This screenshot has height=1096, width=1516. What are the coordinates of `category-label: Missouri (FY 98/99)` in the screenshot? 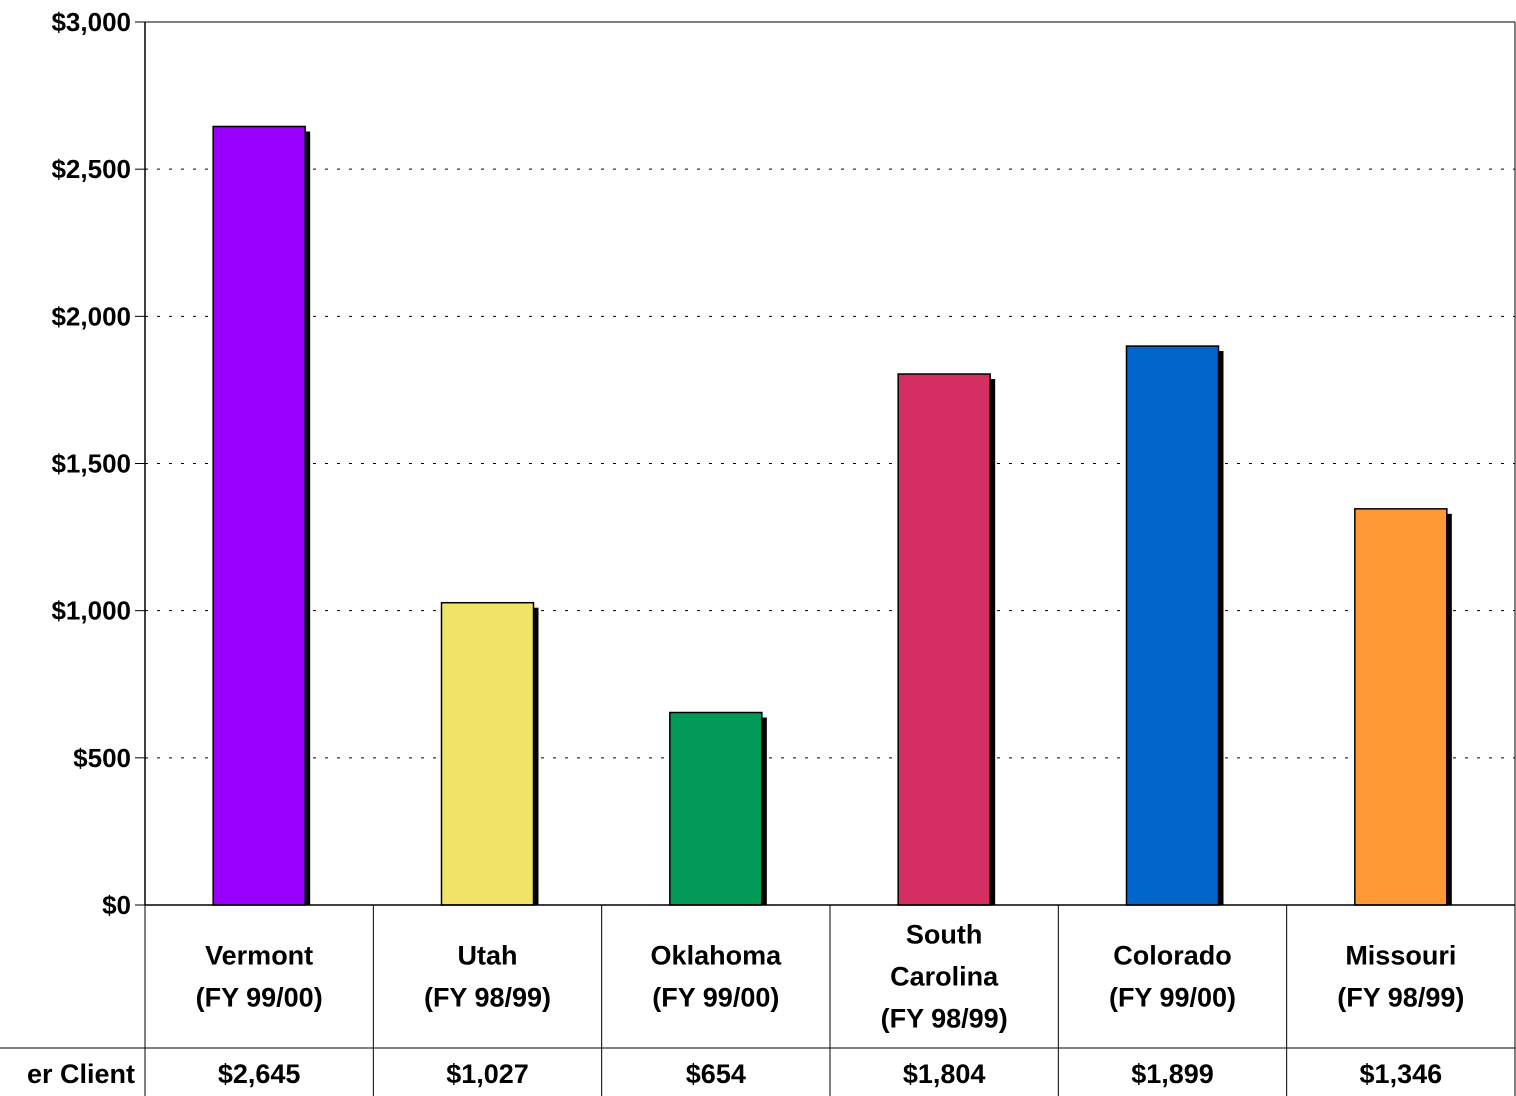 It's located at (1400, 977).